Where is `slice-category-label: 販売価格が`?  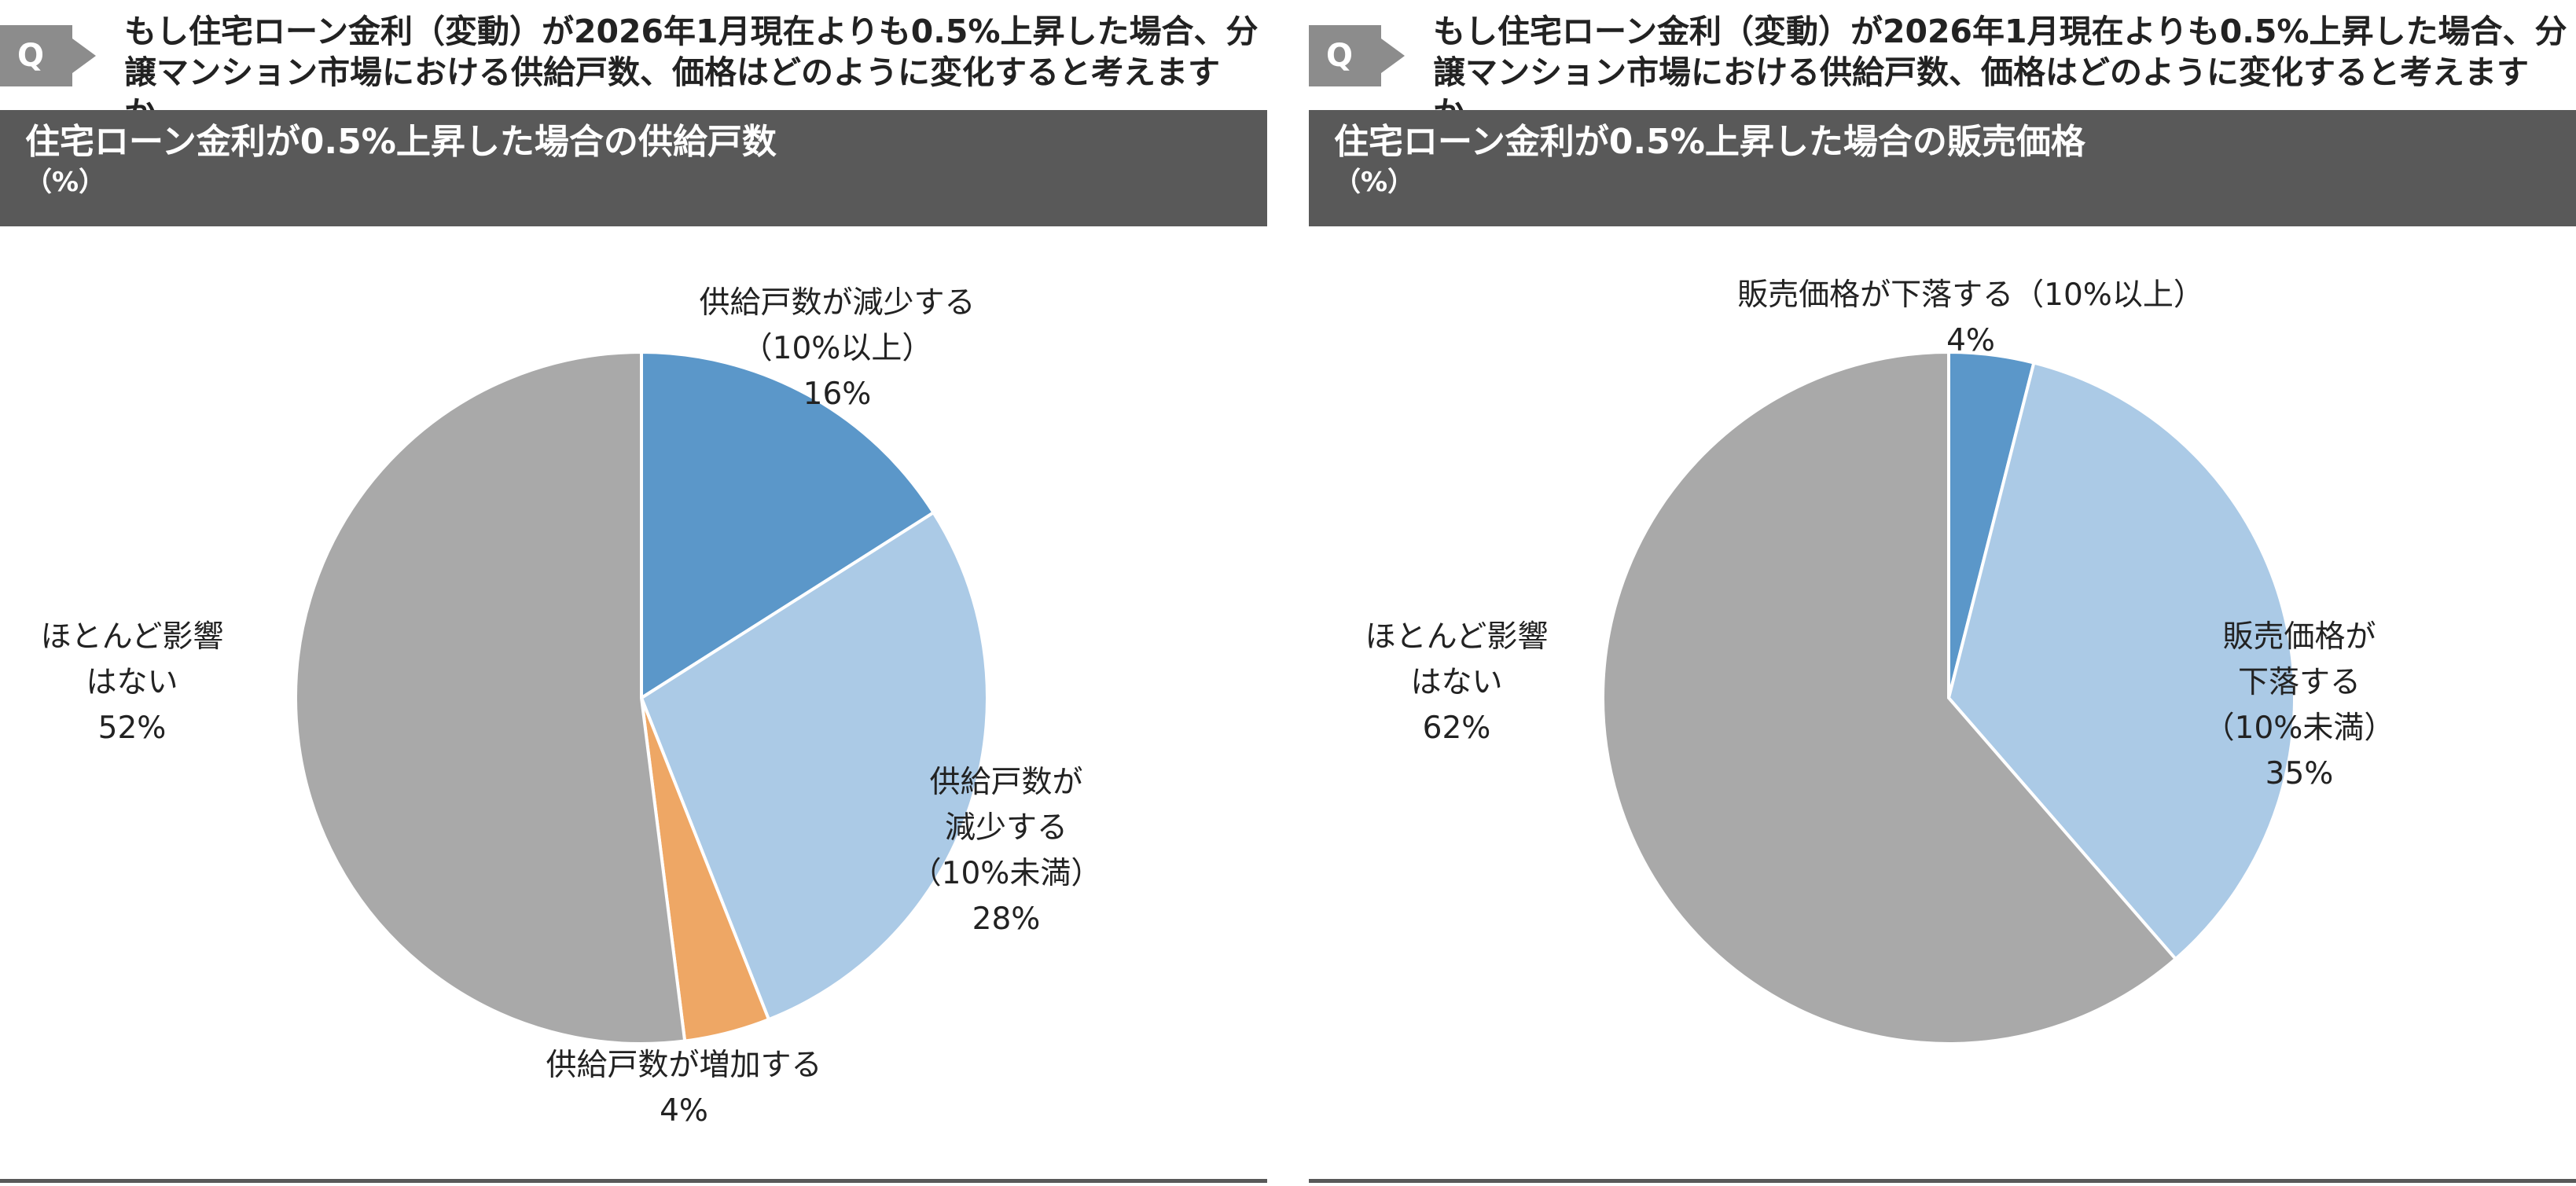 slice-category-label: 販売価格が is located at coordinates (2299, 637).